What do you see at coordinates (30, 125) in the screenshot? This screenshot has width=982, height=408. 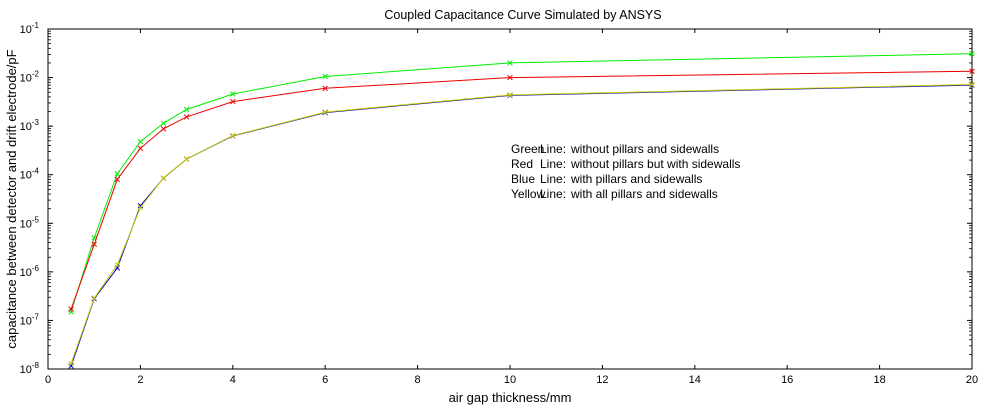 I see `y-tick-label: 10⁻³` at bounding box center [30, 125].